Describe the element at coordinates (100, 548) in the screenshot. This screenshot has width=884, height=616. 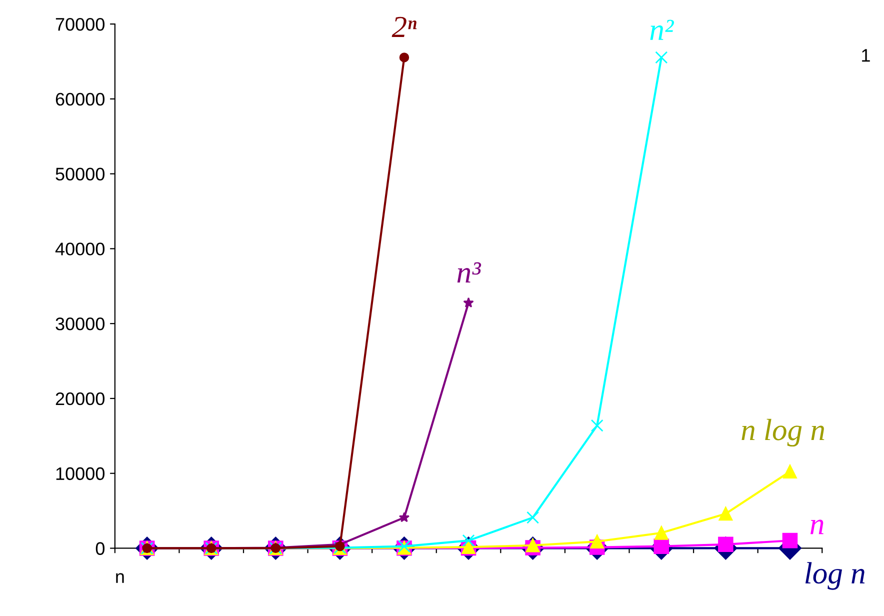
I see `y-tick-label: 0` at that location.